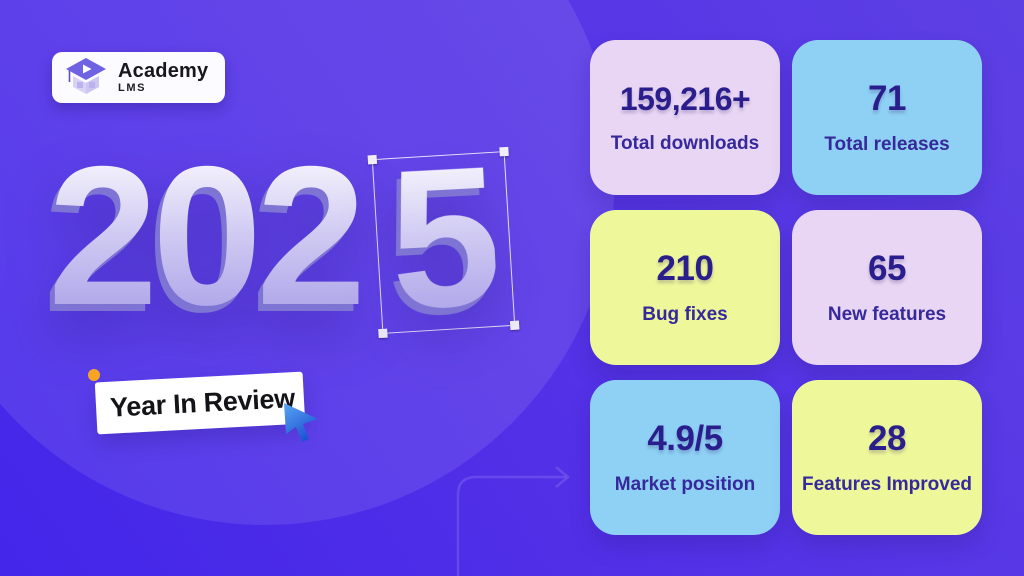  I want to click on selection-handle-bottom-right, so click(514, 325).